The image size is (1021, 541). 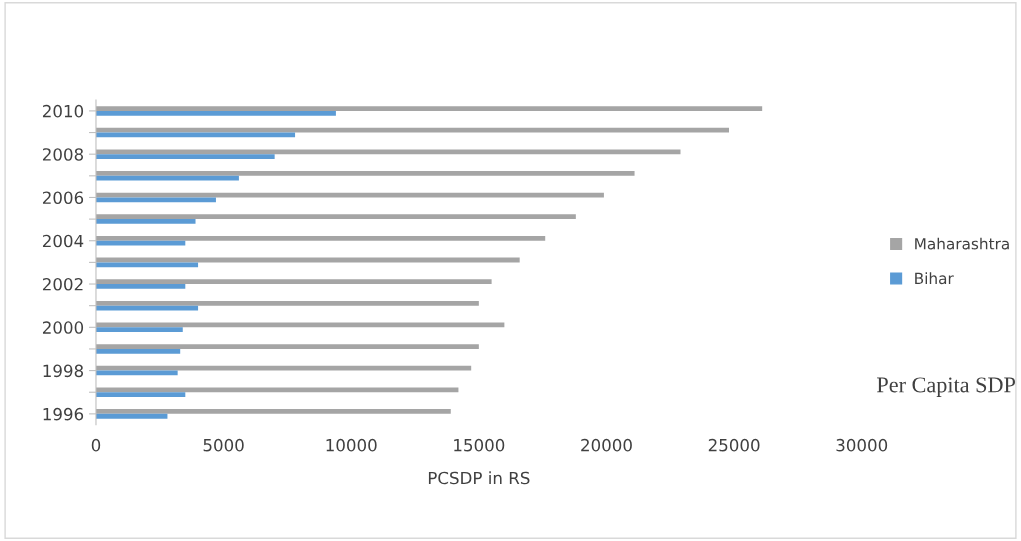 What do you see at coordinates (96, 445) in the screenshot?
I see `x-tick-label: 0` at bounding box center [96, 445].